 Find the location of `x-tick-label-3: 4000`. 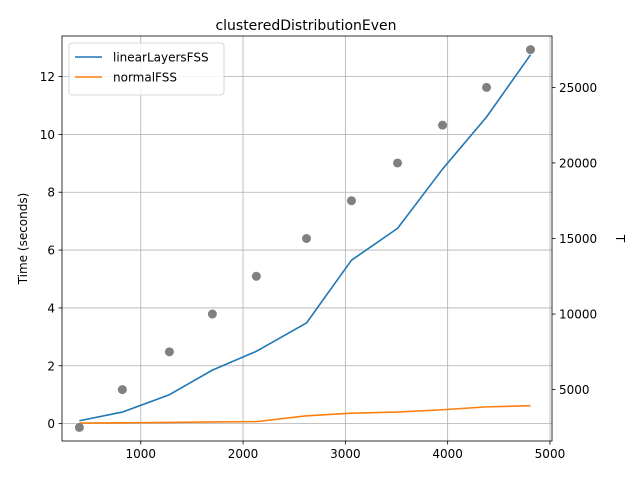

x-tick-label-3: 4000 is located at coordinates (447, 454).